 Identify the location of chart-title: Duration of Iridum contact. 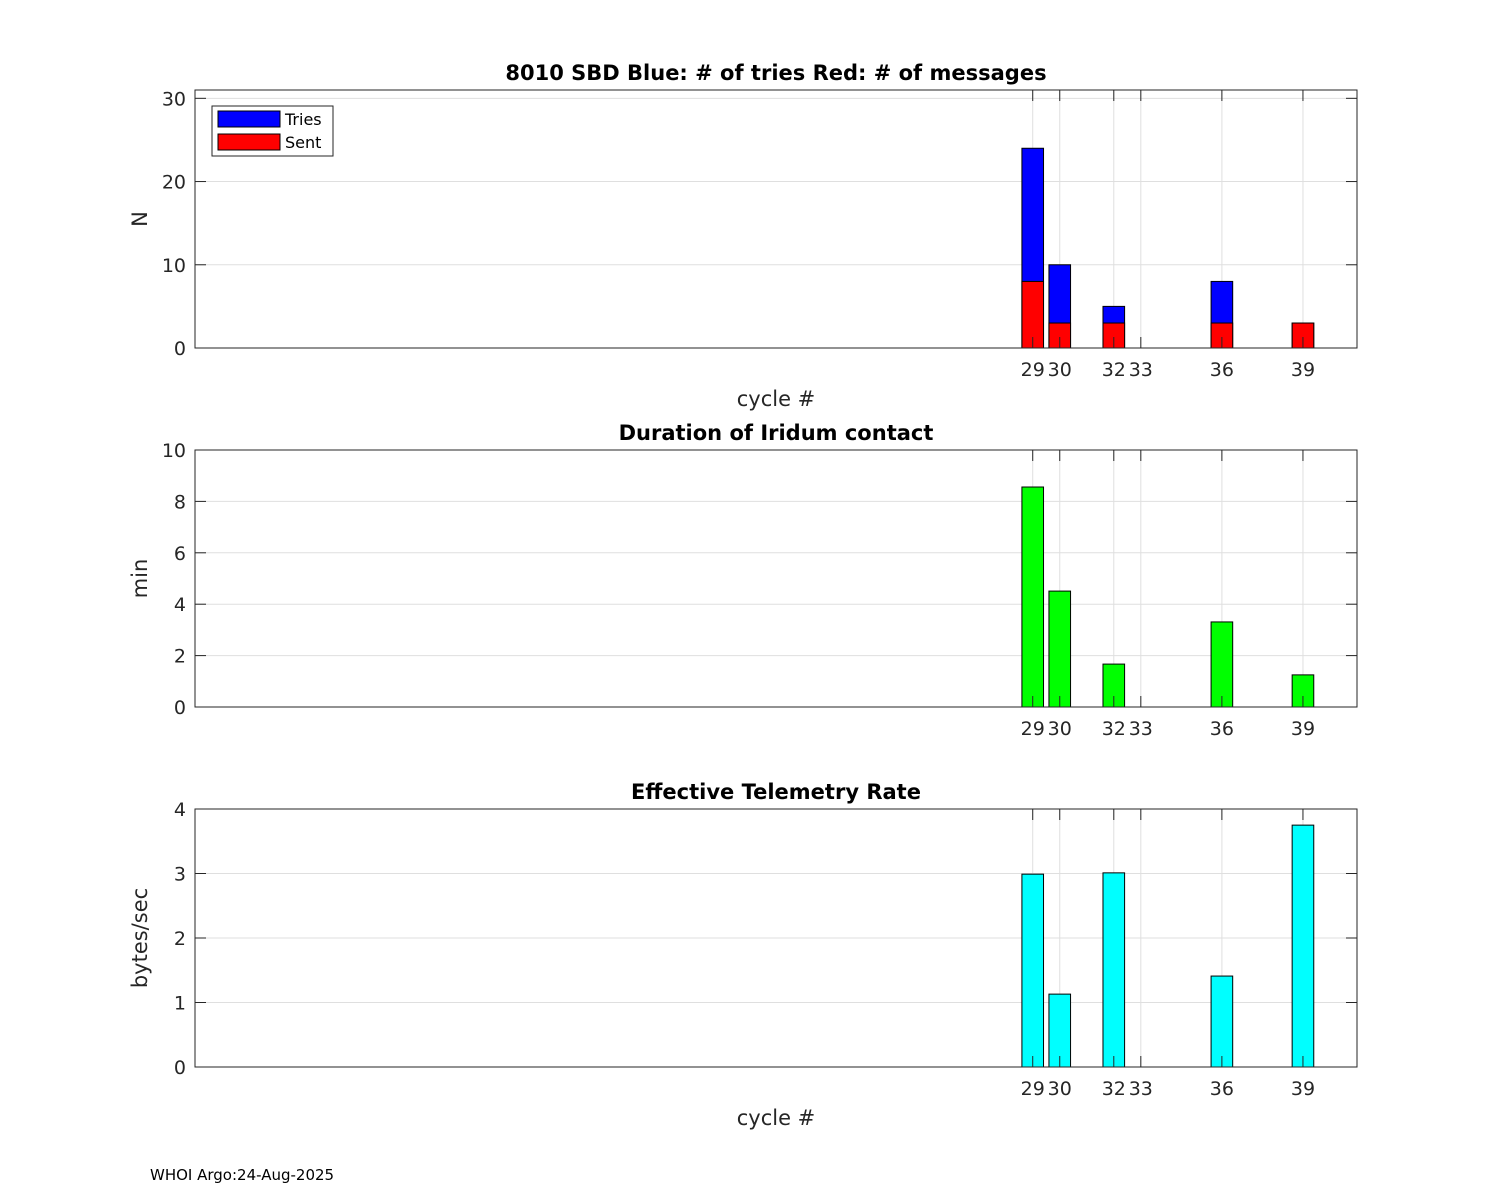
(776, 433).